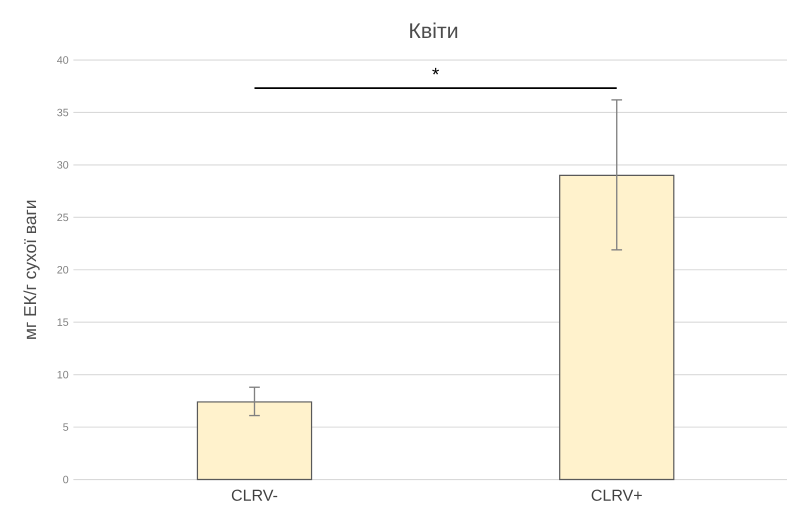  What do you see at coordinates (63, 322) in the screenshot?
I see `y-tick-label: 15` at bounding box center [63, 322].